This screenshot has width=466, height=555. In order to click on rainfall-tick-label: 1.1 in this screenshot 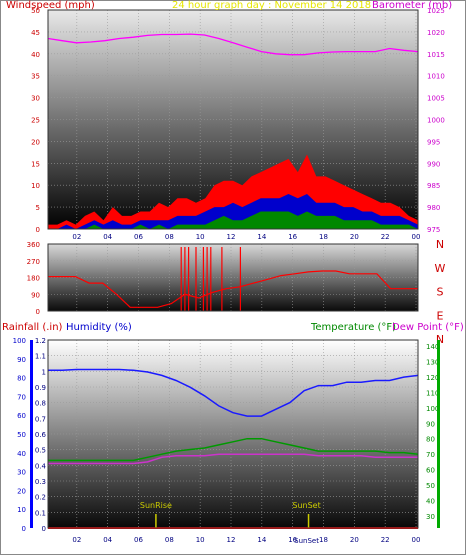, I will do `click(40, 357)`.